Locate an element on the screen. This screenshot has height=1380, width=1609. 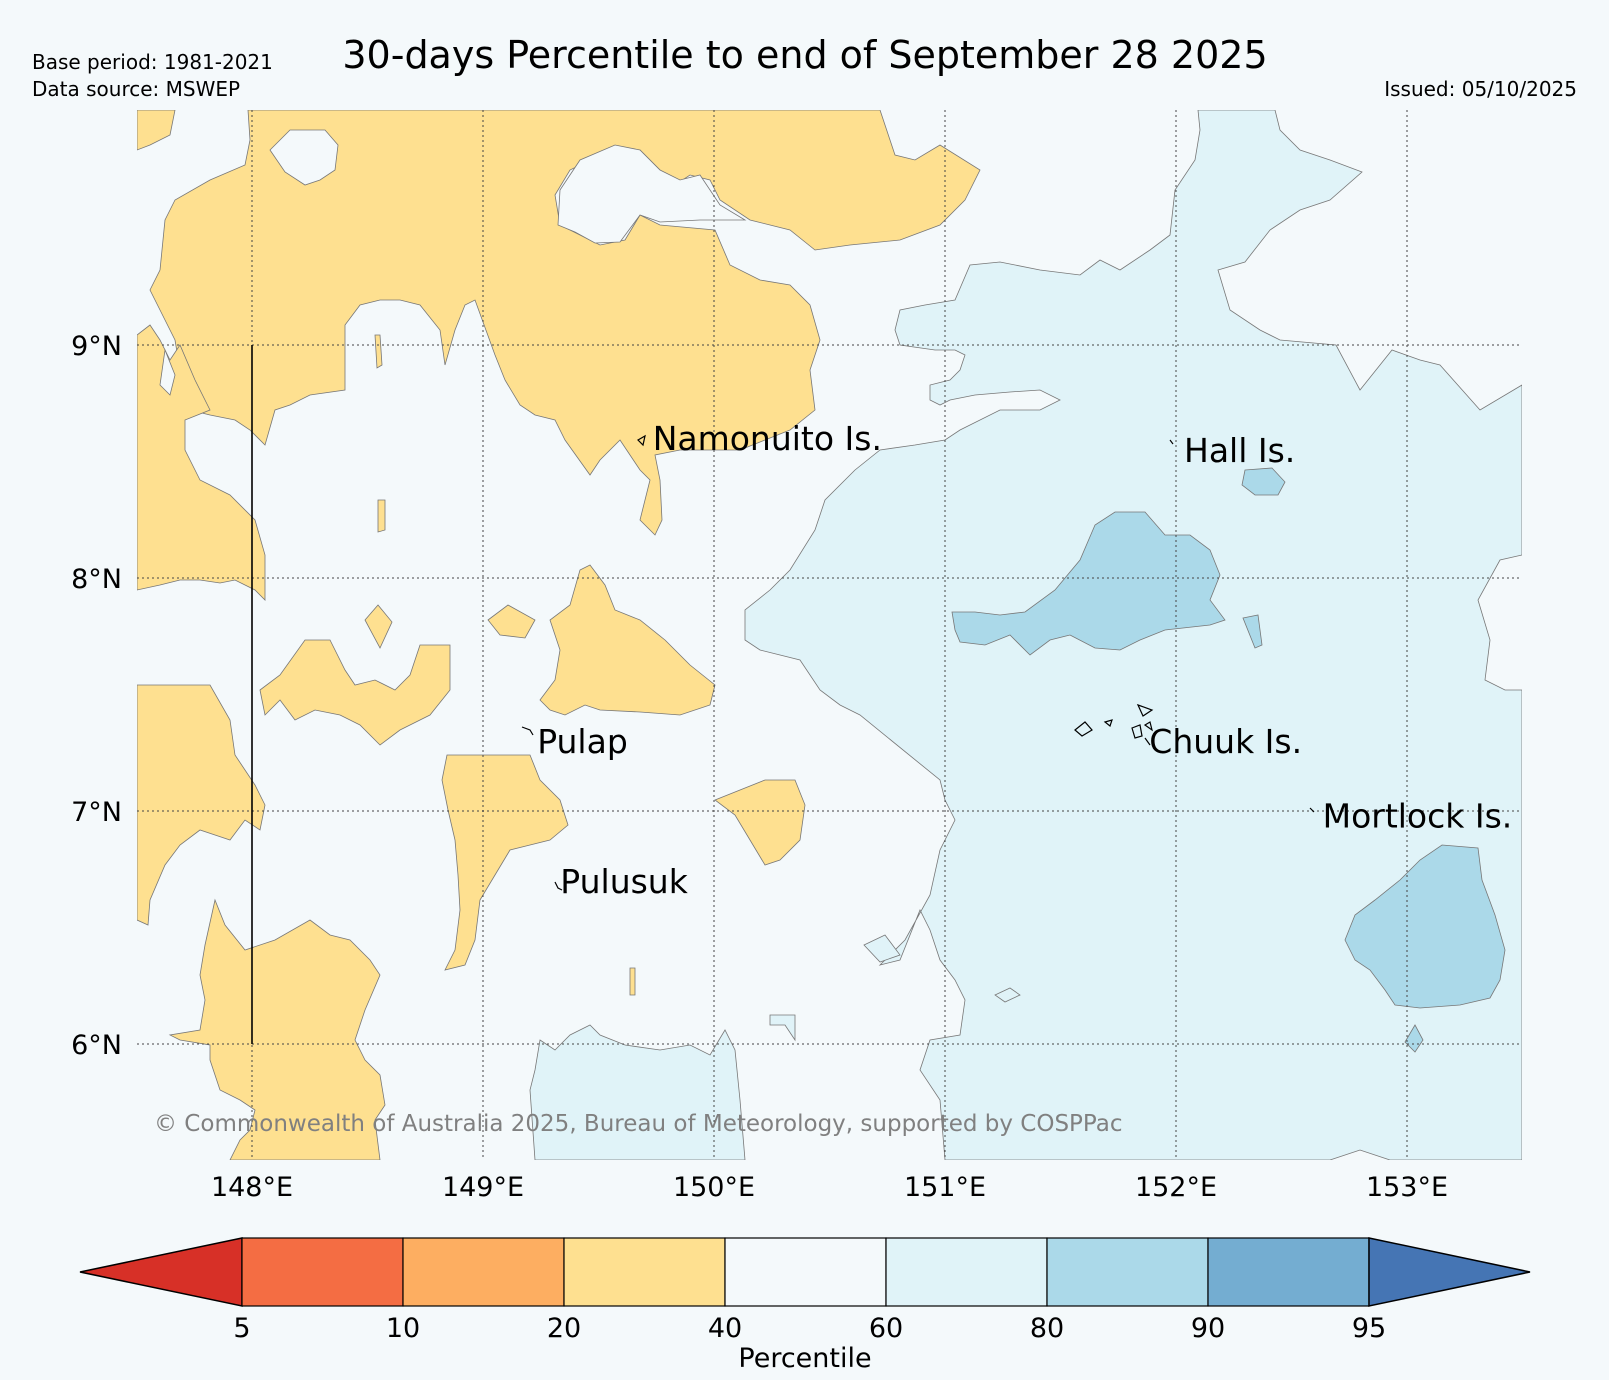
latitude-labels: 9°N 8°N 7°N 6°N is located at coordinates (96, 696).